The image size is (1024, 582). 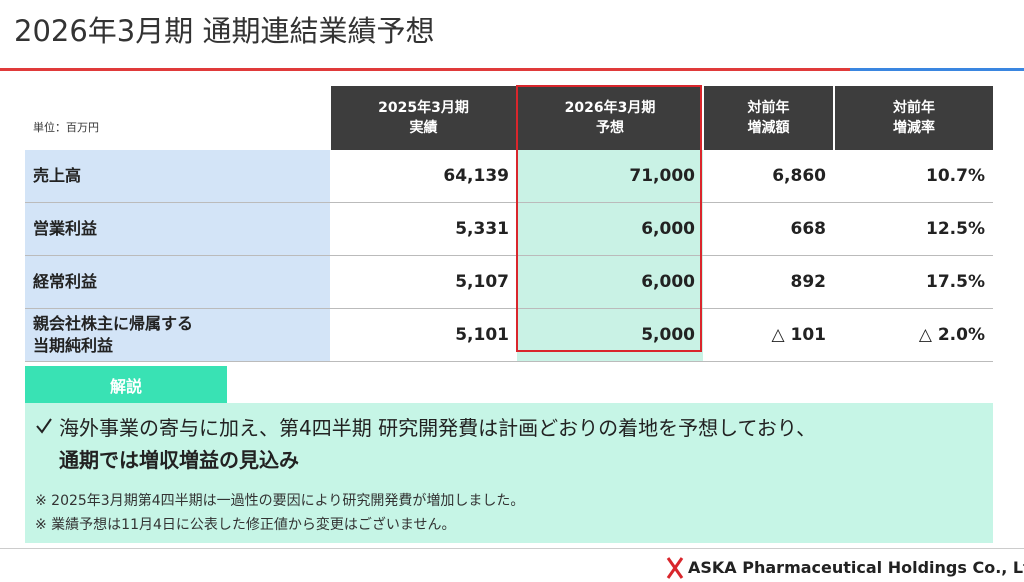 What do you see at coordinates (423, 128) in the screenshot?
I see `text: 実績` at bounding box center [423, 128].